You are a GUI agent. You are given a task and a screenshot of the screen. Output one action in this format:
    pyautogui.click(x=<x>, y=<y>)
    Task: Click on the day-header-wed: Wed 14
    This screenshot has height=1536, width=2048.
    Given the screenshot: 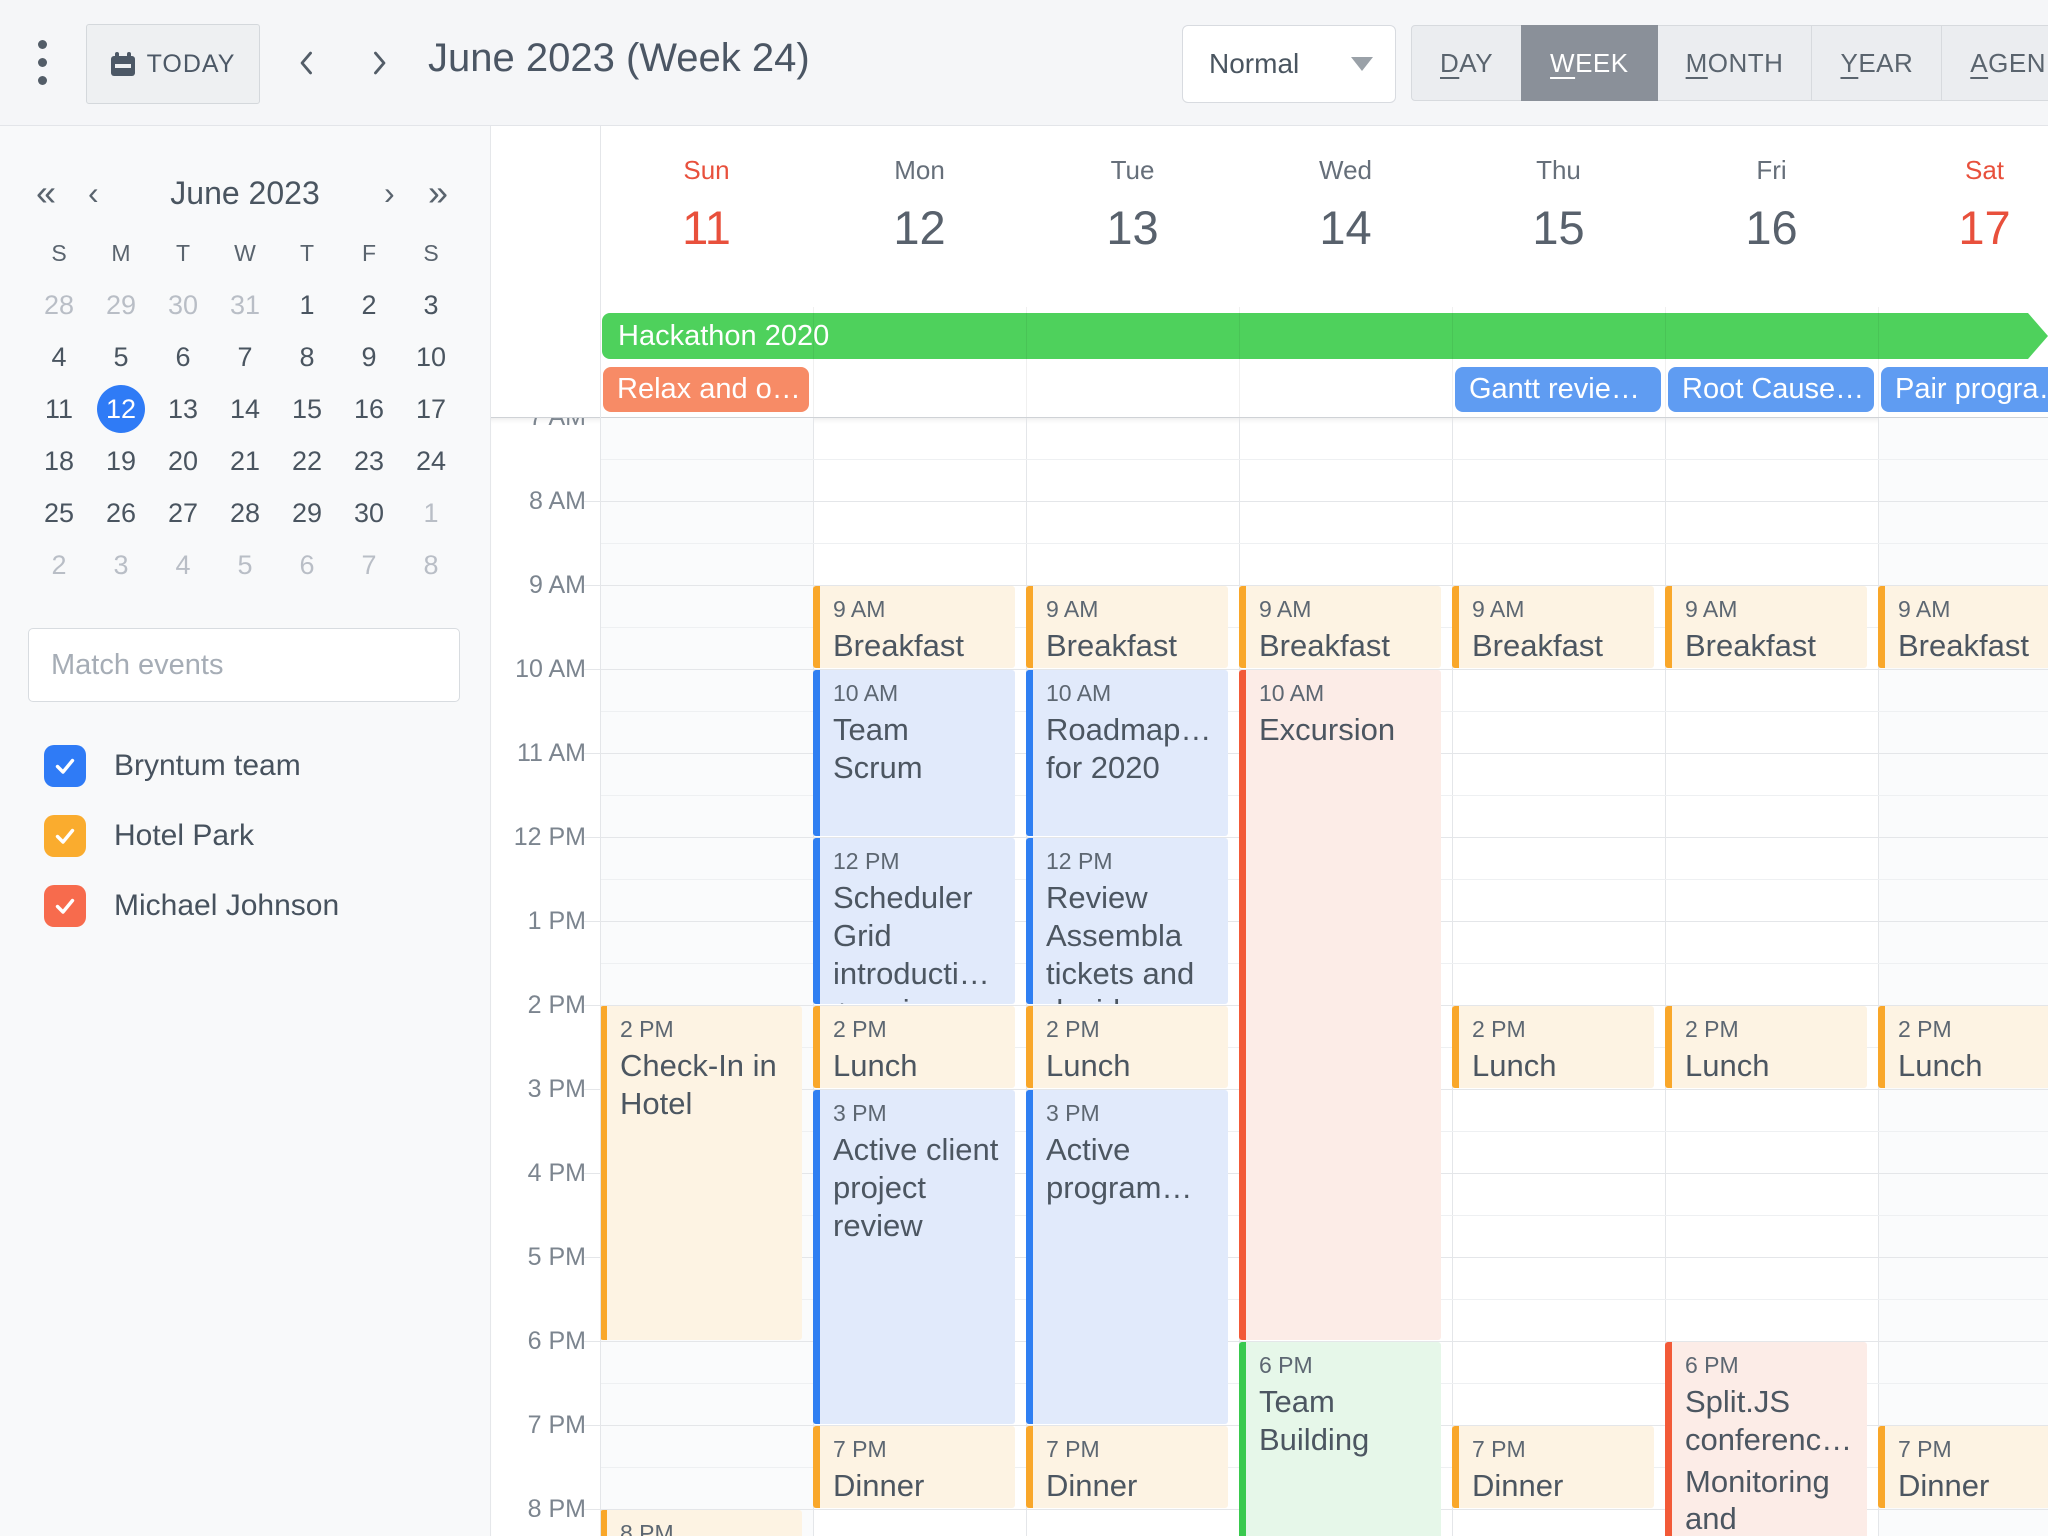 What is the action you would take?
    pyautogui.click(x=1345, y=214)
    